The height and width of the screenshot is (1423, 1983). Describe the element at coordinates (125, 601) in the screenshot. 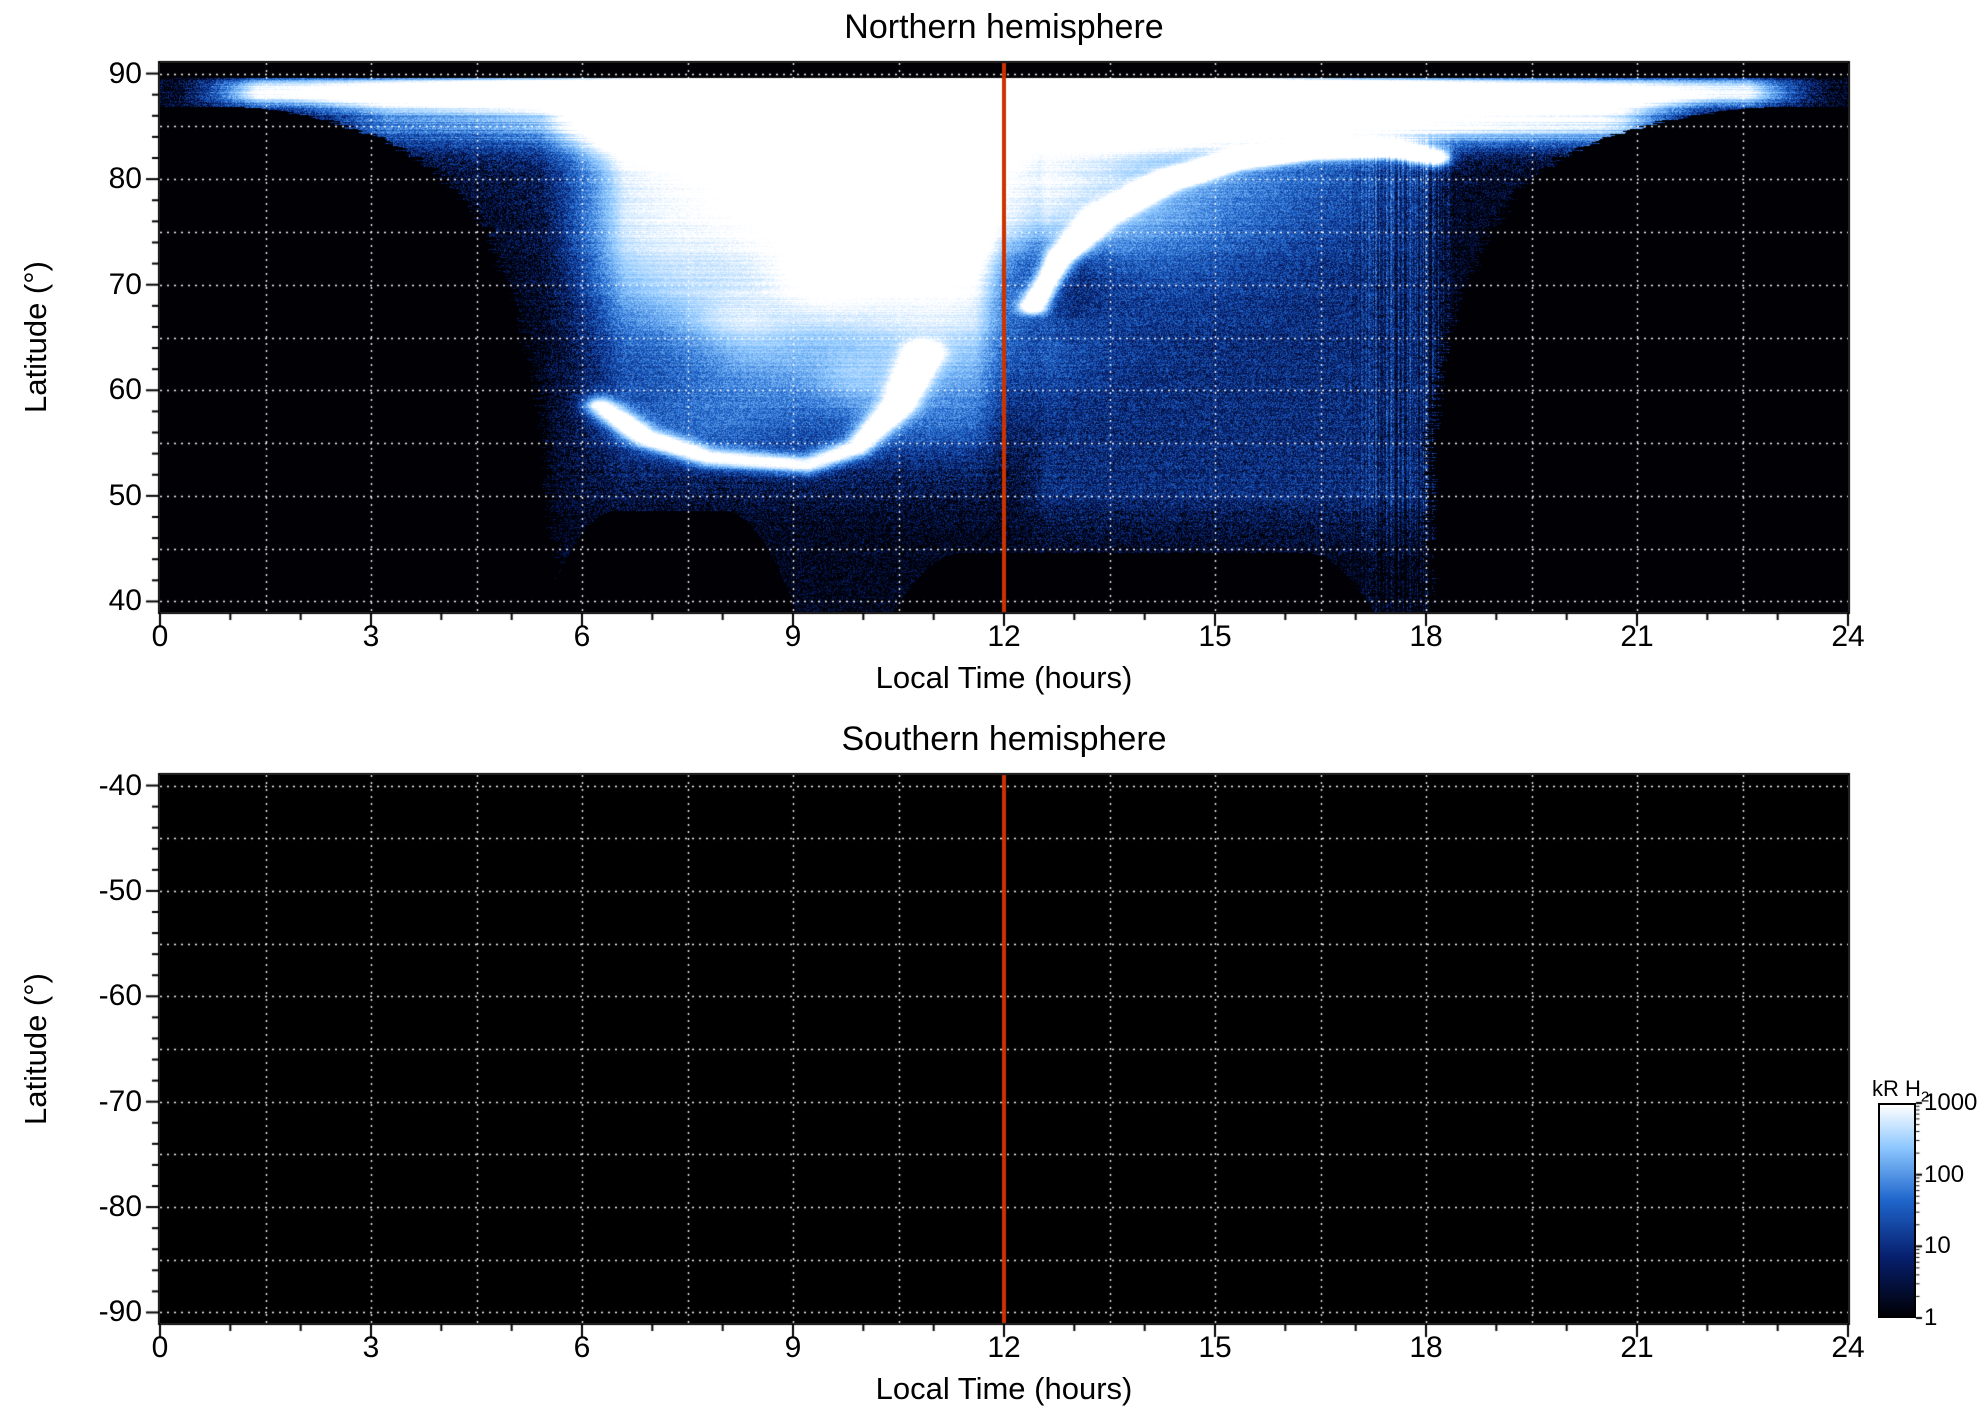

I see `tick-label: 40` at that location.